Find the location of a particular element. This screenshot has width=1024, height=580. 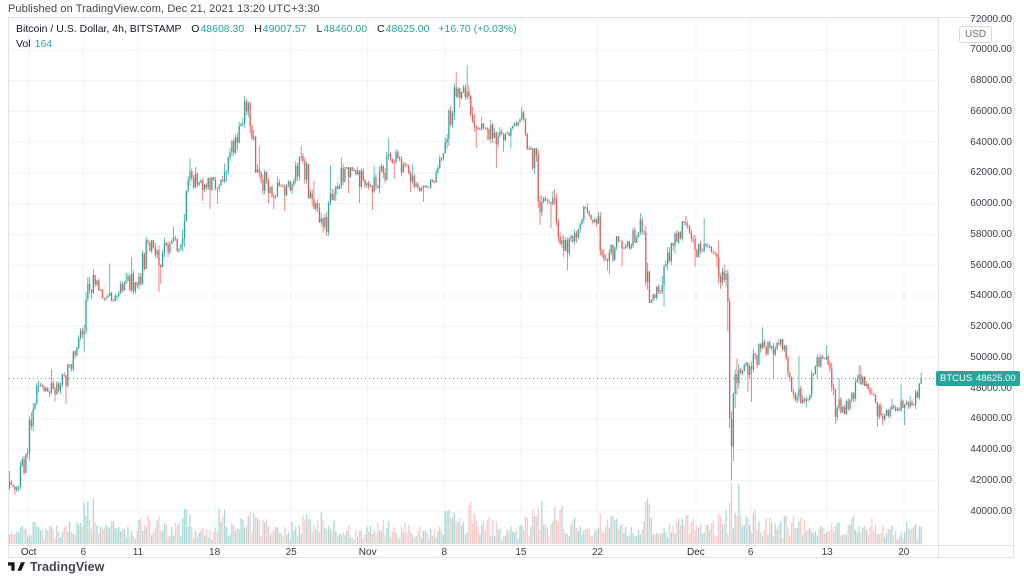

price-axis-label: 50000.00 is located at coordinates (991, 357).